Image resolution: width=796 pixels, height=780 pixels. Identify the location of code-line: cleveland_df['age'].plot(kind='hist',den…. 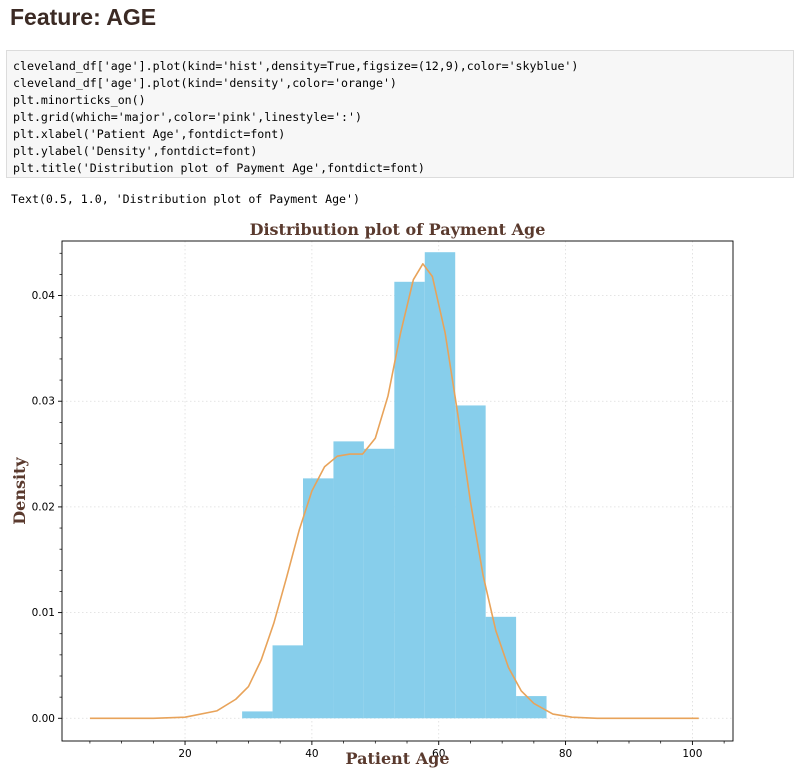
(296, 66).